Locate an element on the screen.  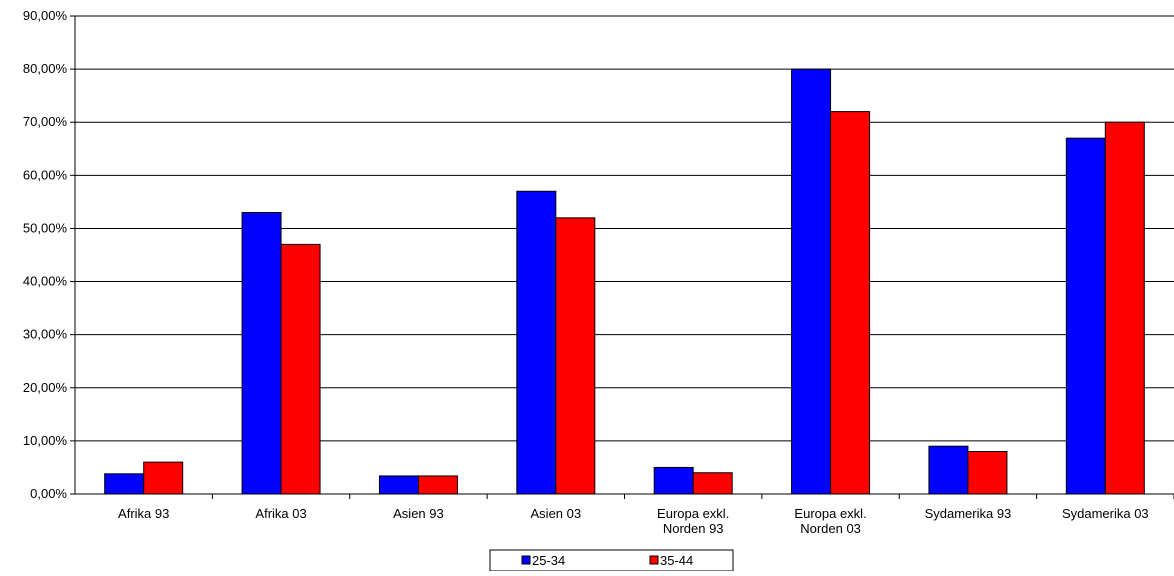
x-tick-label: Afrika 03 is located at coordinates (280, 513).